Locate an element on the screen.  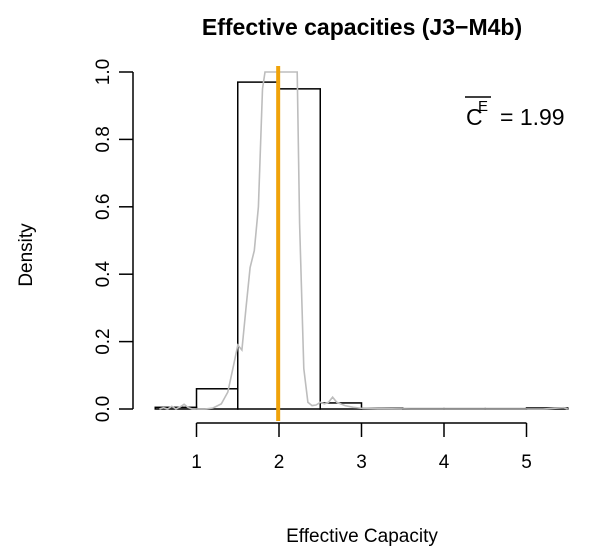
mean-annotation-symbol: C is located at coordinates (474, 117).